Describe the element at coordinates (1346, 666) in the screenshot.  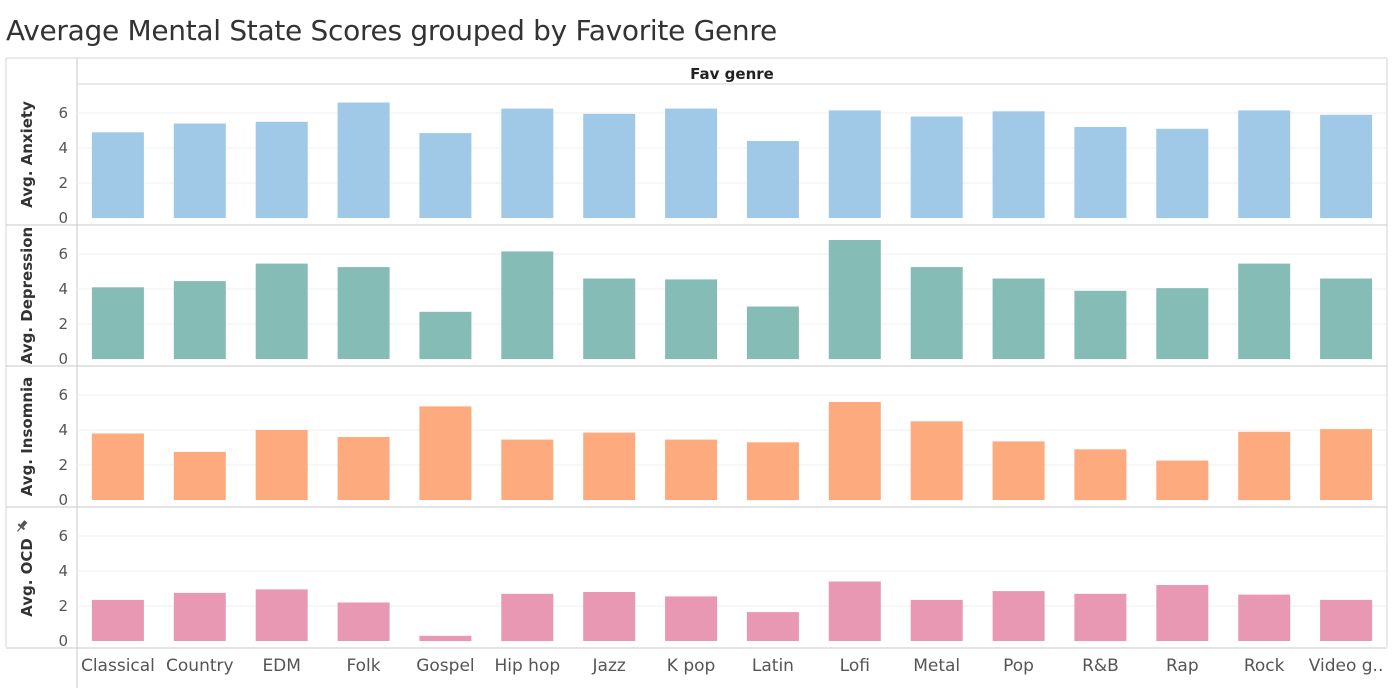
I see `category-label: Video g..` at that location.